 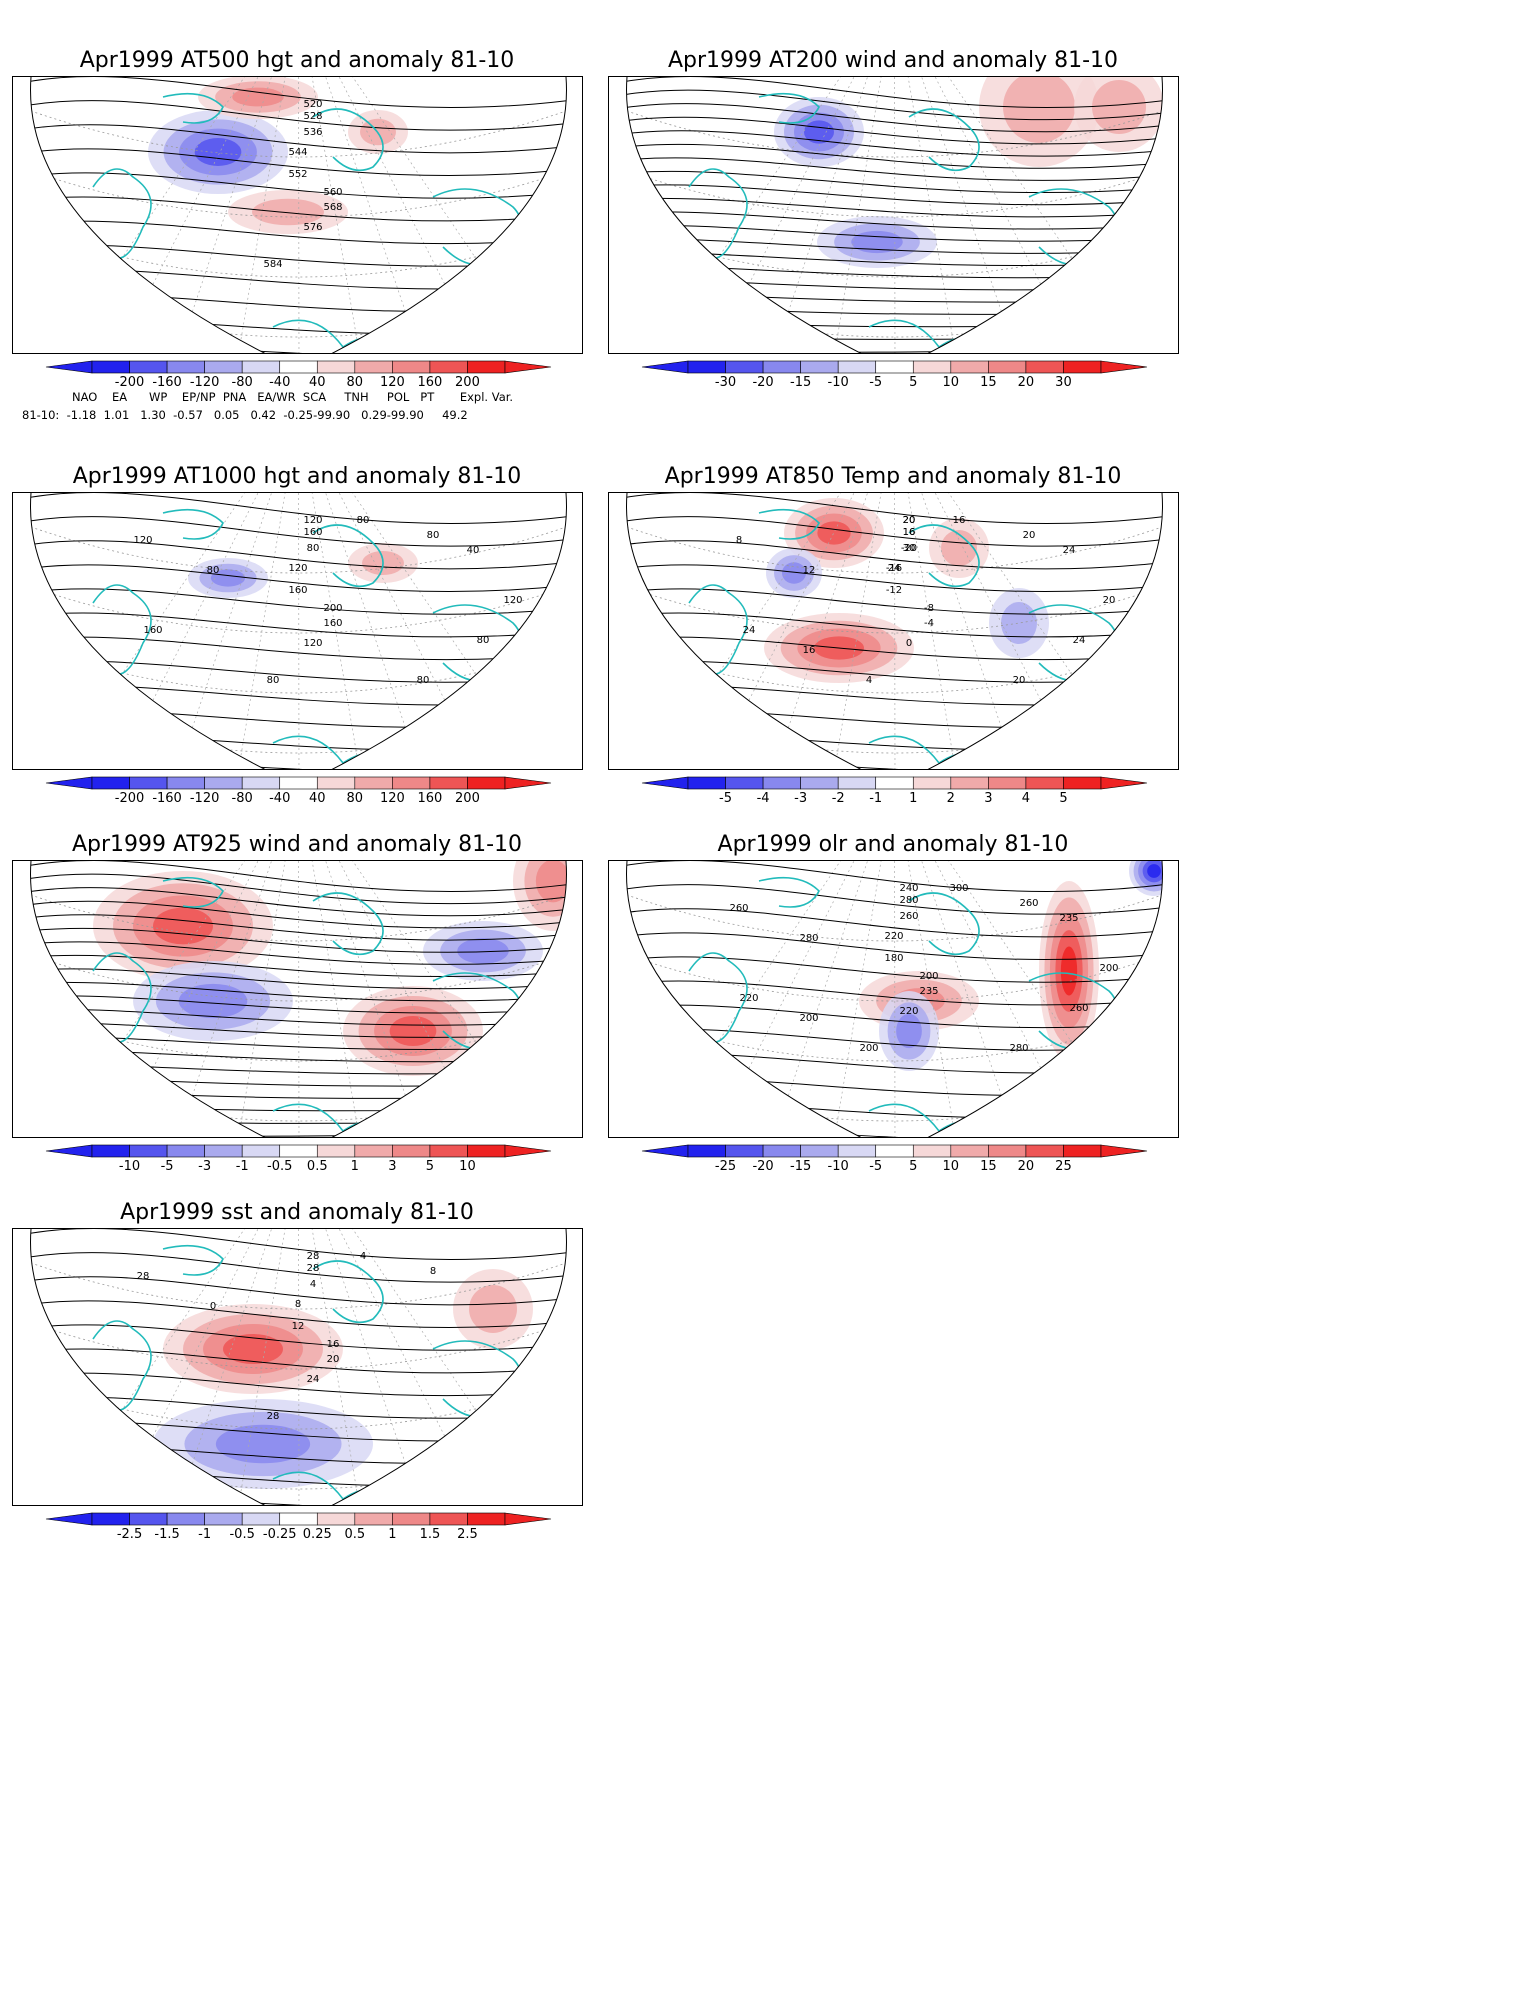 What do you see at coordinates (69, 783) in the screenshot?
I see `at1000-colorbar-low-arrow` at bounding box center [69, 783].